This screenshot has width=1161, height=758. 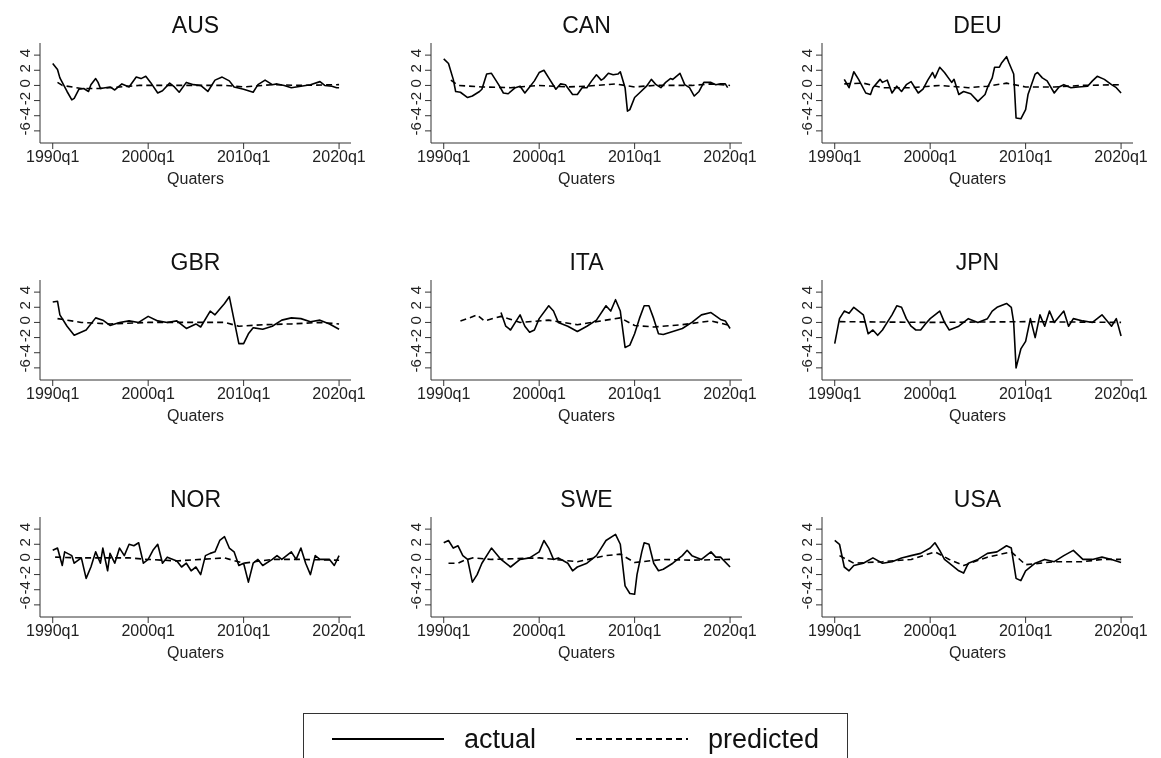 What do you see at coordinates (977, 25) in the screenshot?
I see `chart-title: DEU` at bounding box center [977, 25].